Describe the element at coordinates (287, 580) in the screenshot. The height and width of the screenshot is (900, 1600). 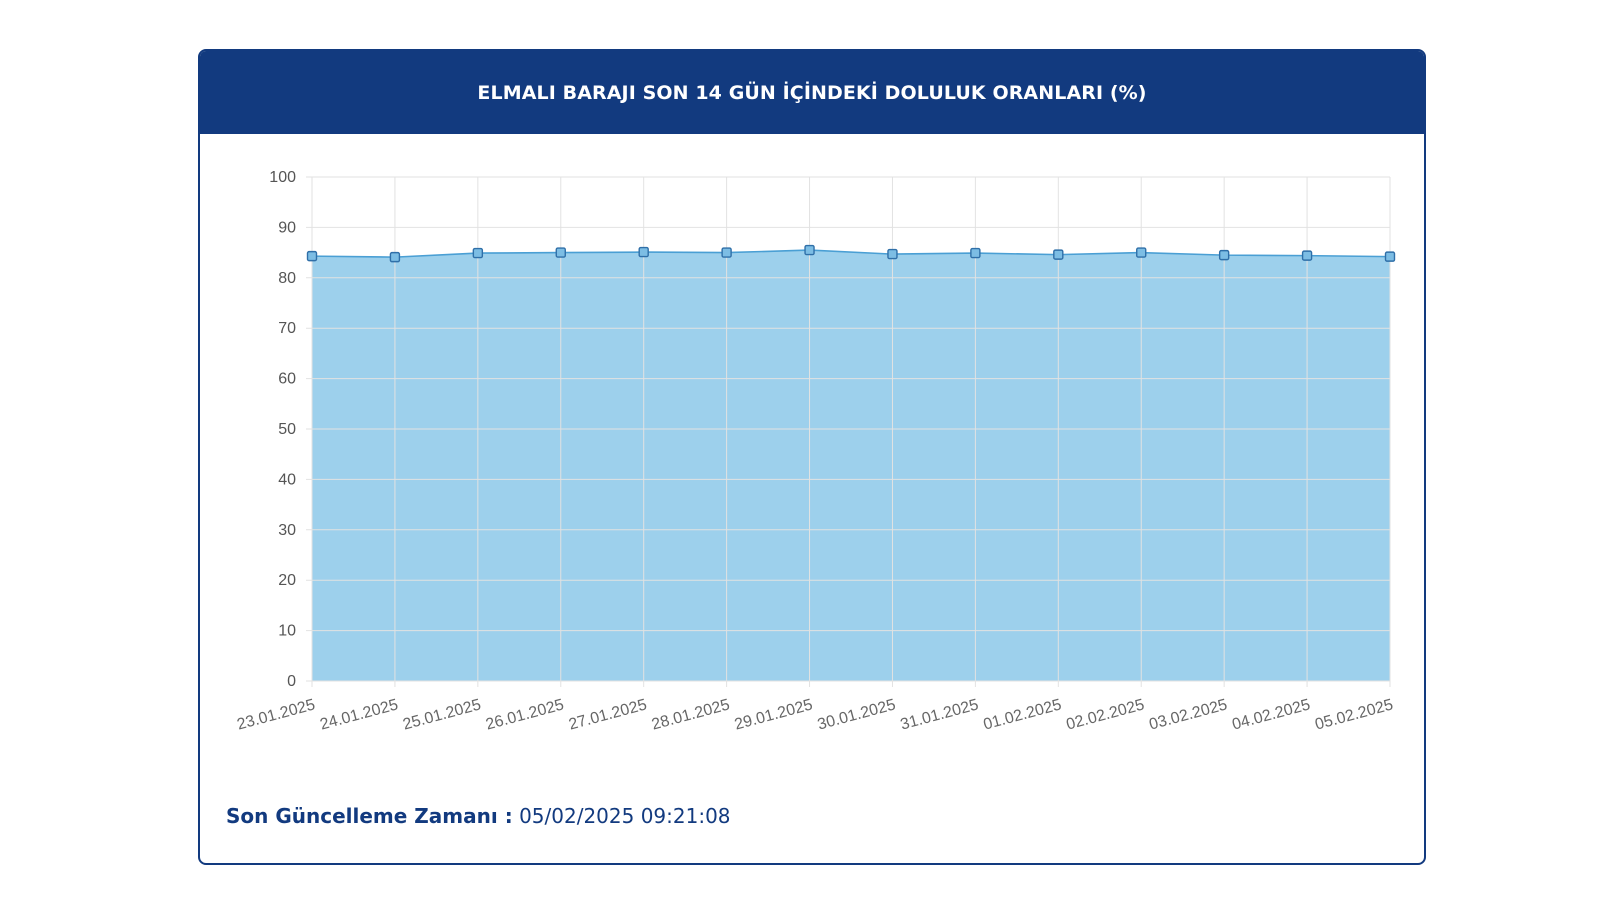
I see `y-tick-label: 20` at that location.